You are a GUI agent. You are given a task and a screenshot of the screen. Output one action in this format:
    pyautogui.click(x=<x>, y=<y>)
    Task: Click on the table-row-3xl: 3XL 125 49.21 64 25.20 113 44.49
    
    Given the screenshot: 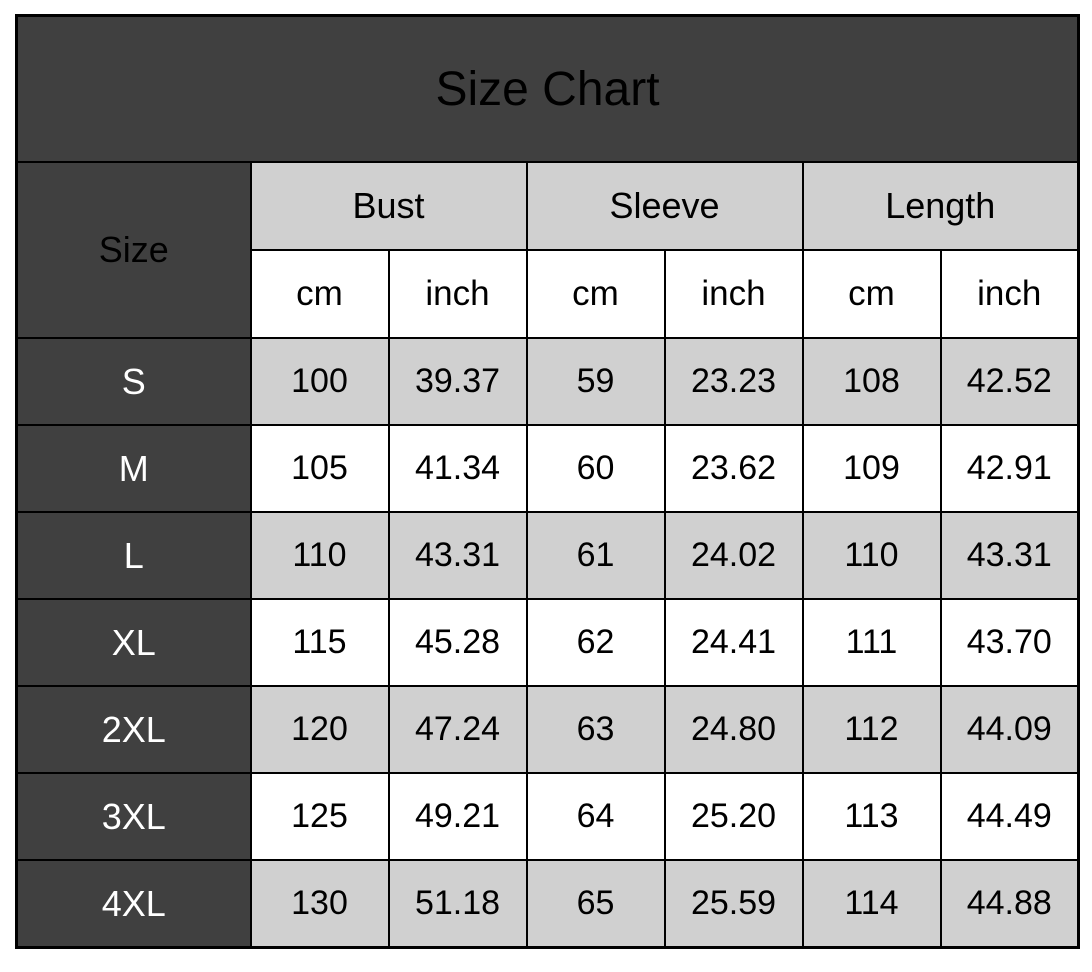 What is the action you would take?
    pyautogui.click(x=547, y=816)
    